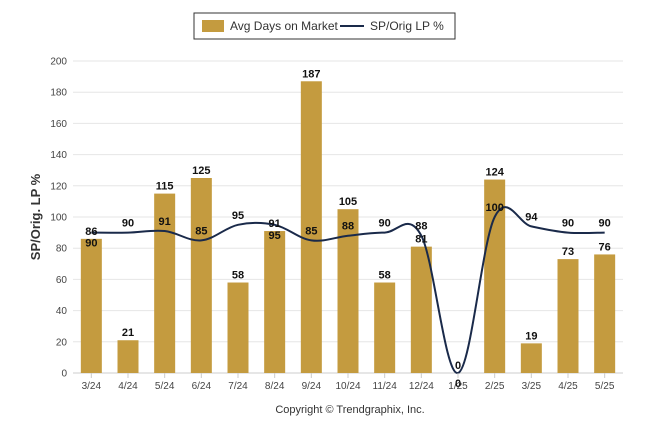 This screenshot has width=646, height=434. Describe the element at coordinates (458, 366) in the screenshot. I see `bar-value-label: 0` at that location.